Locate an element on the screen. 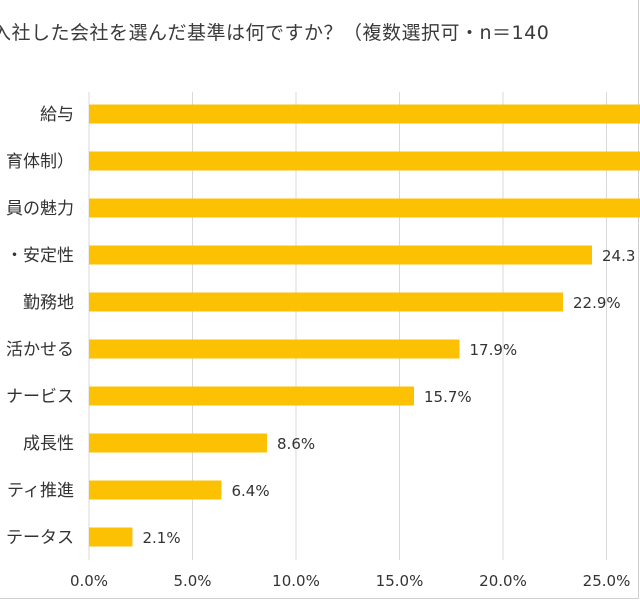  value-label: 15.7% is located at coordinates (448, 397).